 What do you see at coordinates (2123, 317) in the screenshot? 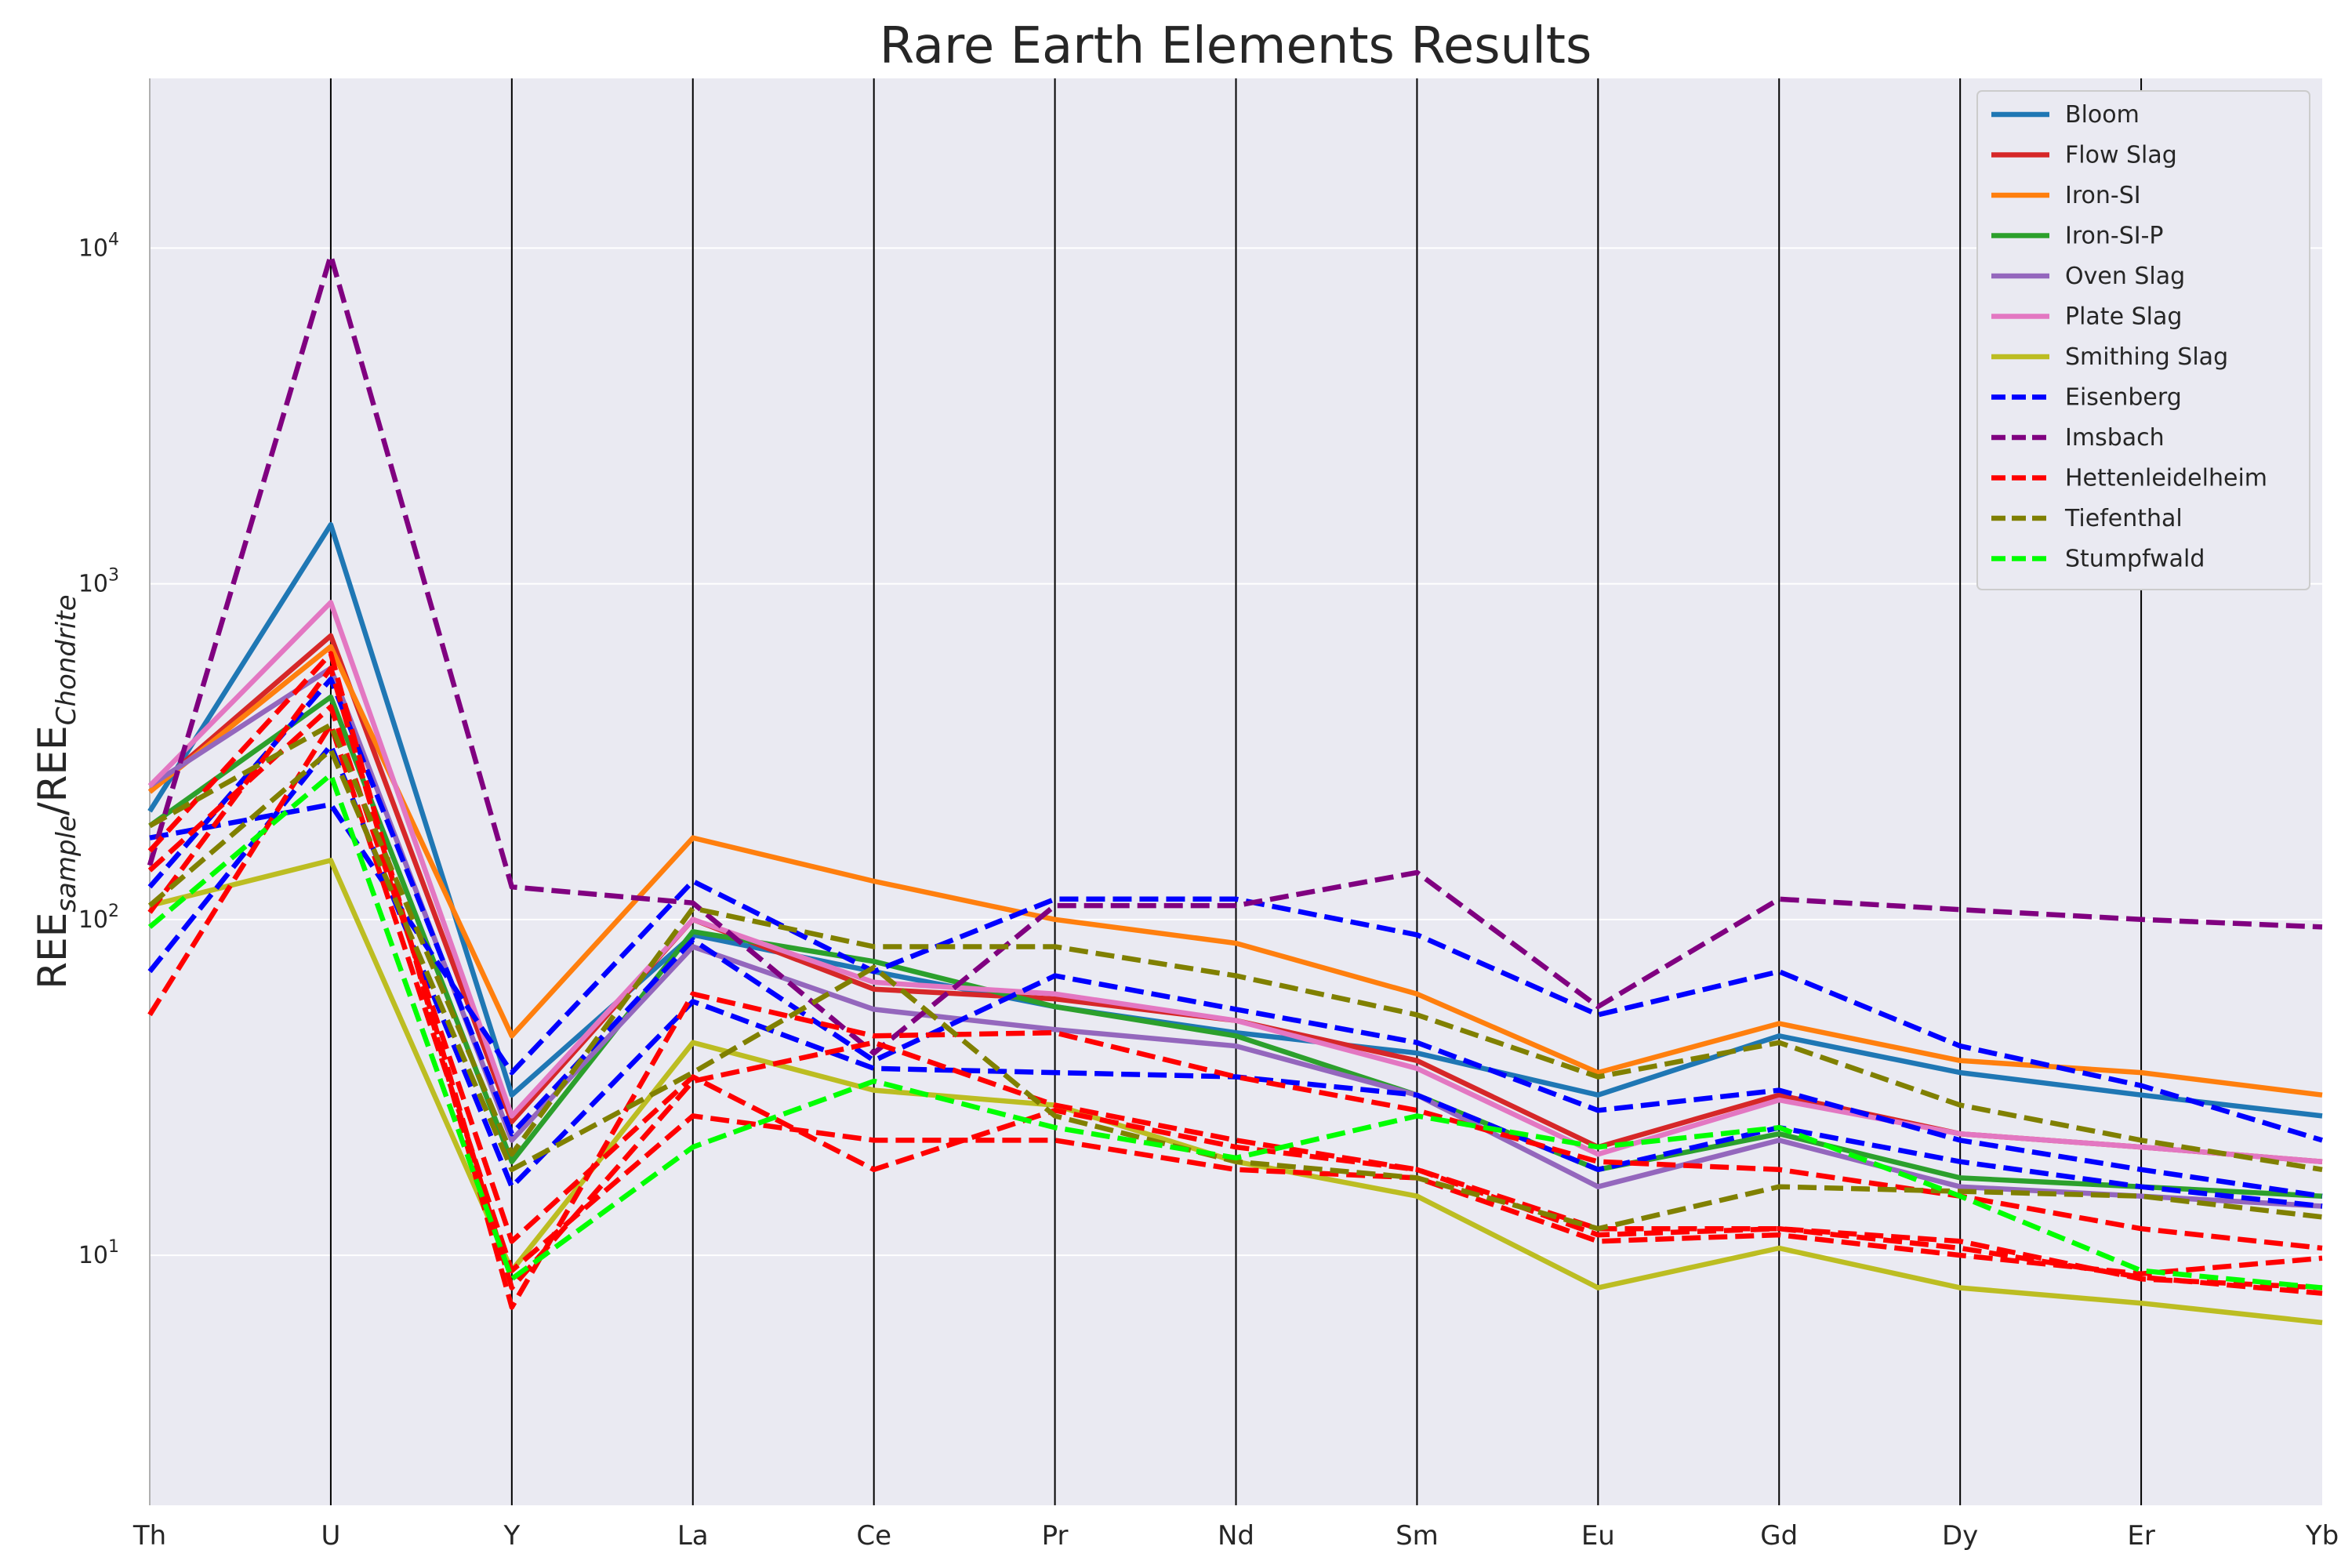
I see `legend-label: Plate Slag` at bounding box center [2123, 317].